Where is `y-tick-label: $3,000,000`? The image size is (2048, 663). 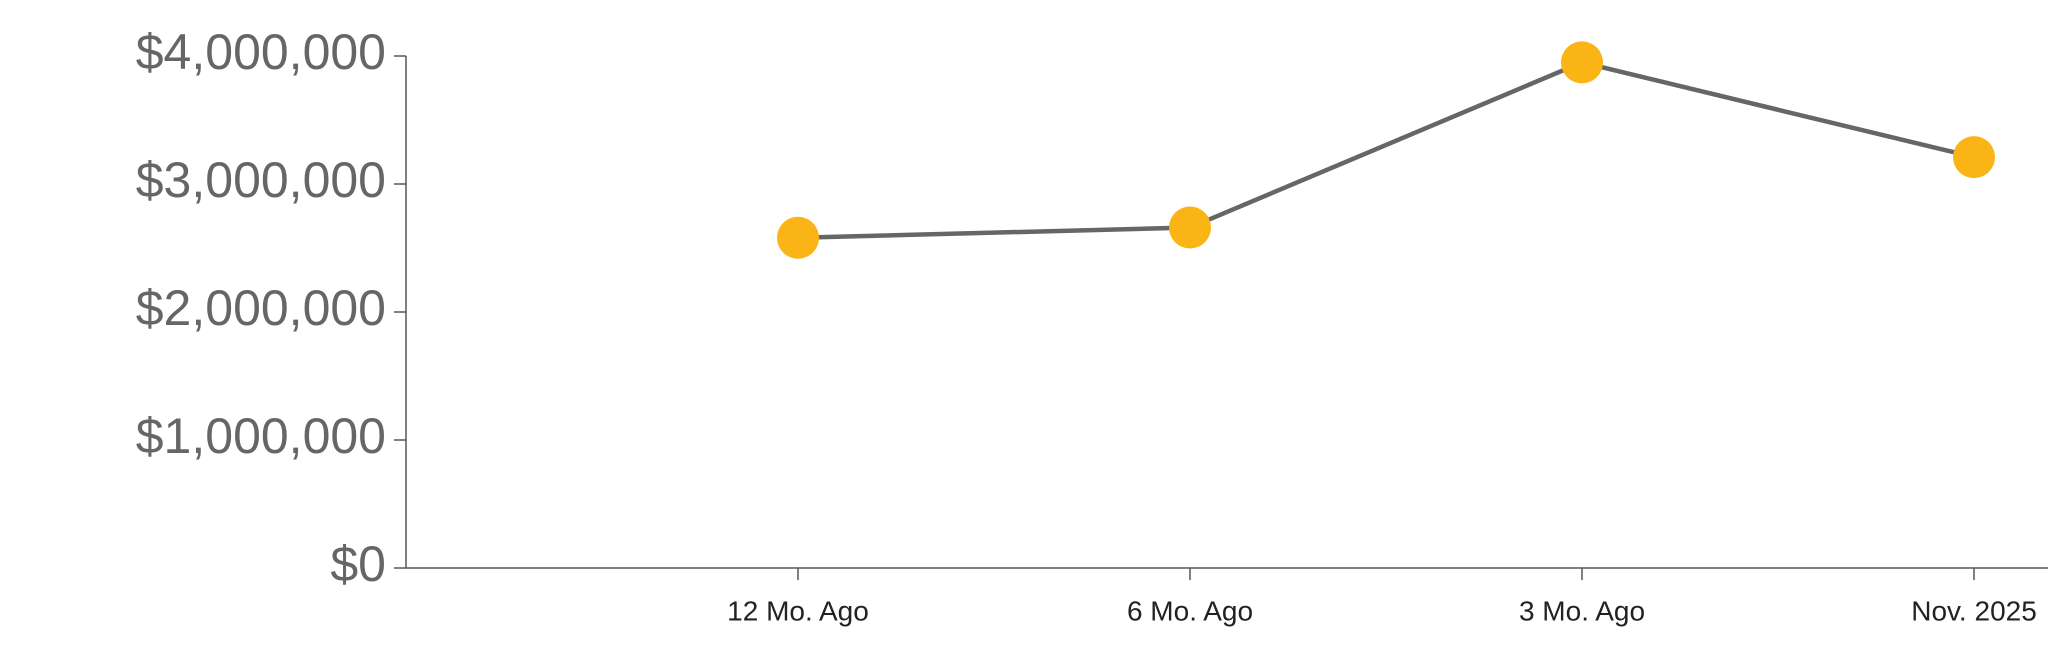 y-tick-label: $3,000,000 is located at coordinates (261, 180).